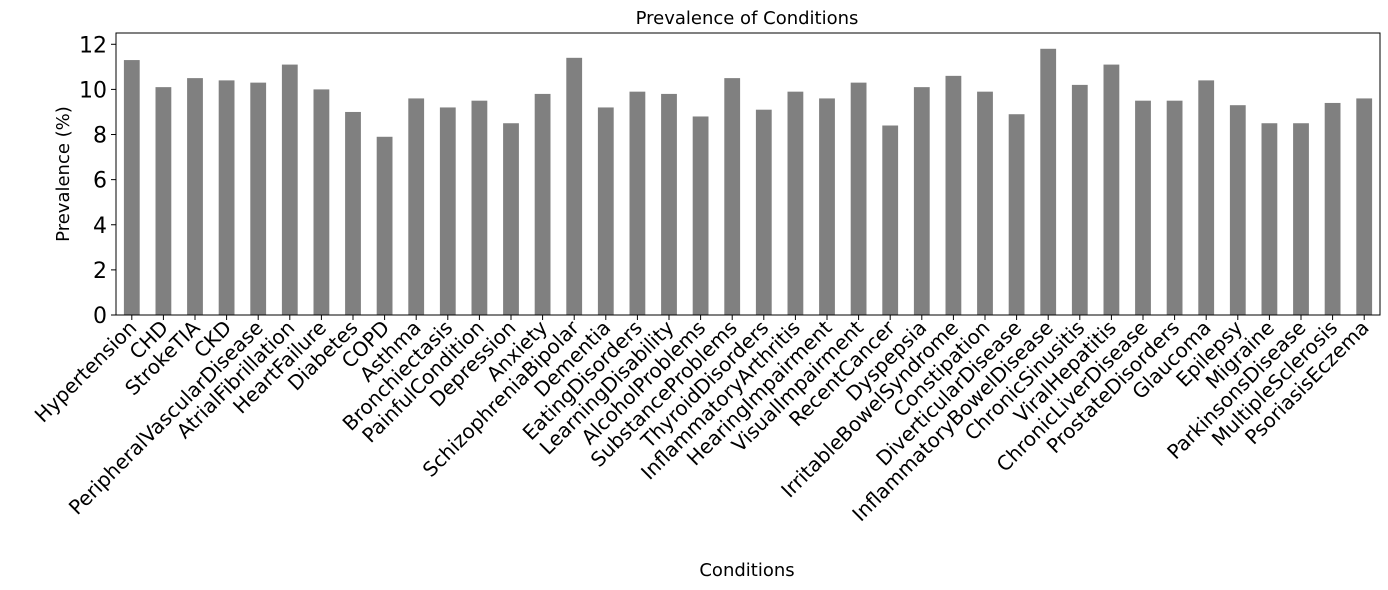 This screenshot has height=590, width=1388. Describe the element at coordinates (746, 570) in the screenshot. I see `x-axis-label: Conditions` at that location.